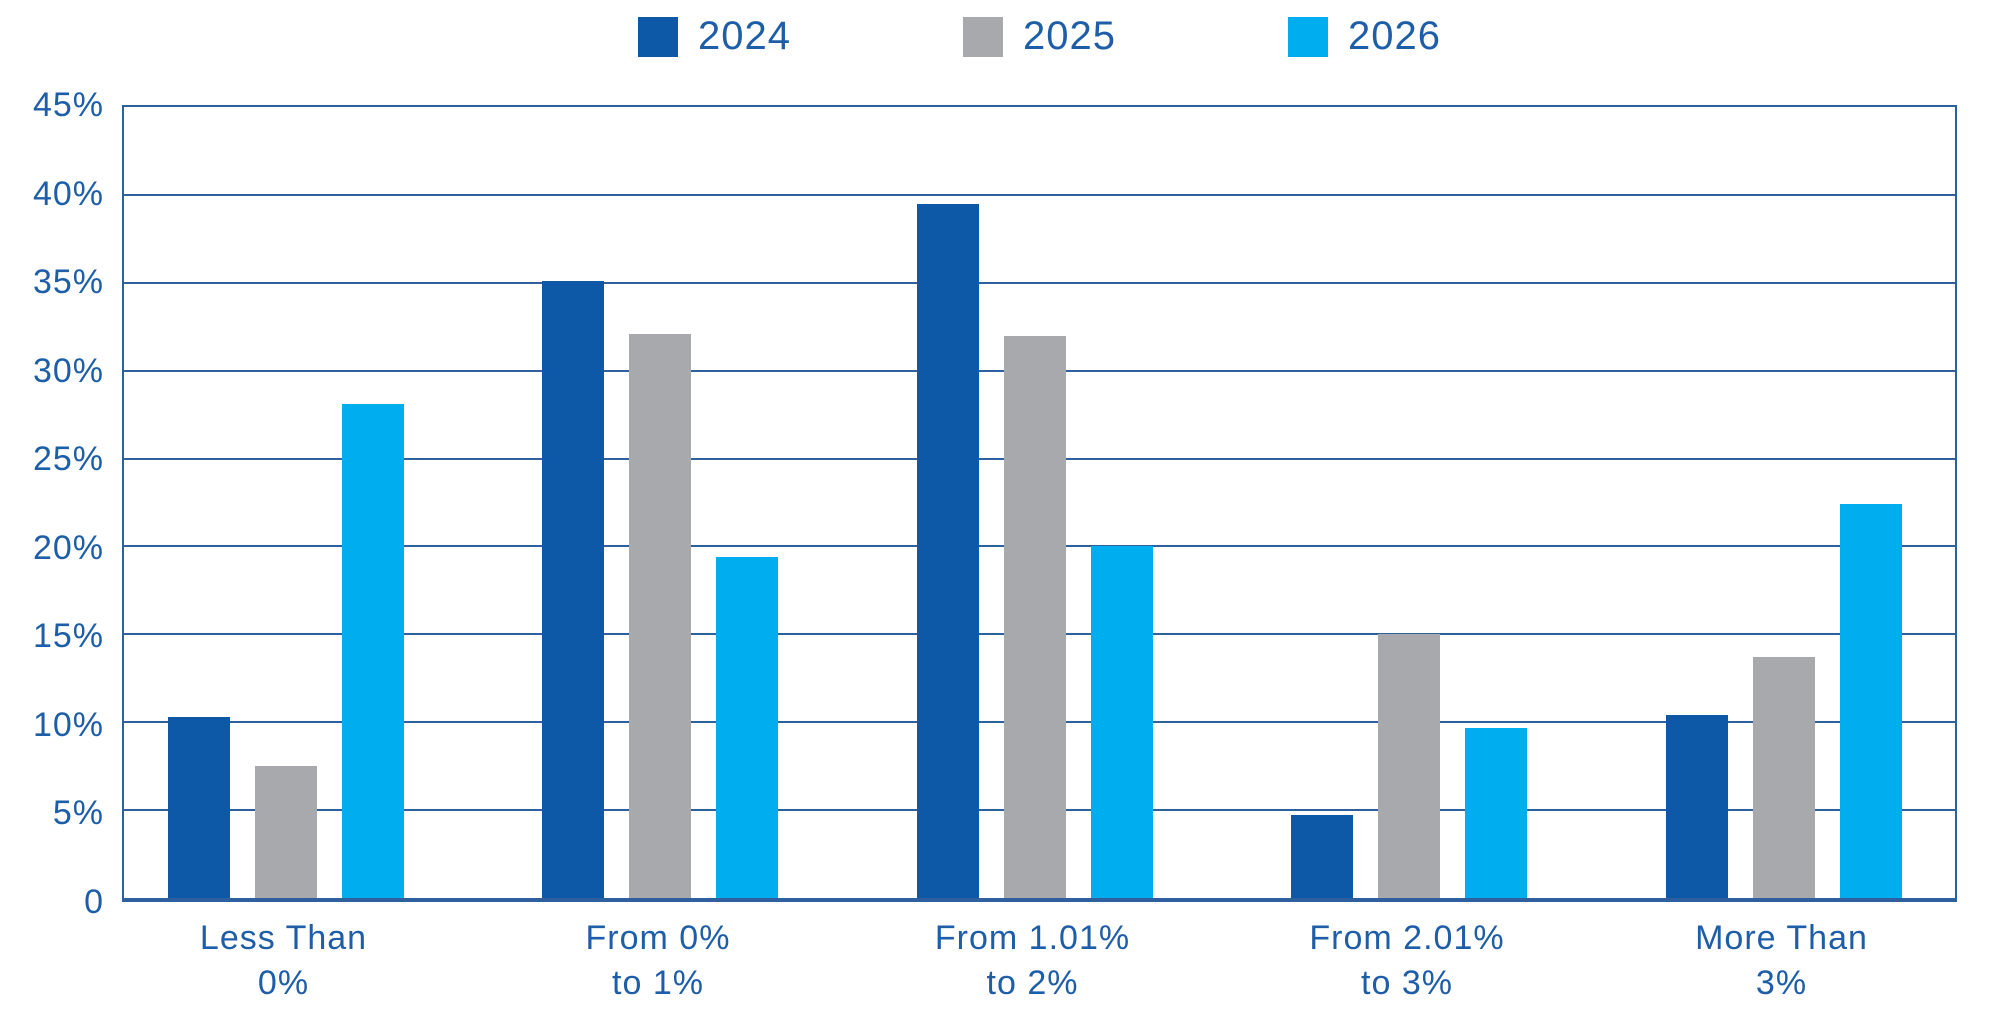  Describe the element at coordinates (1069, 36) in the screenshot. I see `legend-label: 2025` at that location.